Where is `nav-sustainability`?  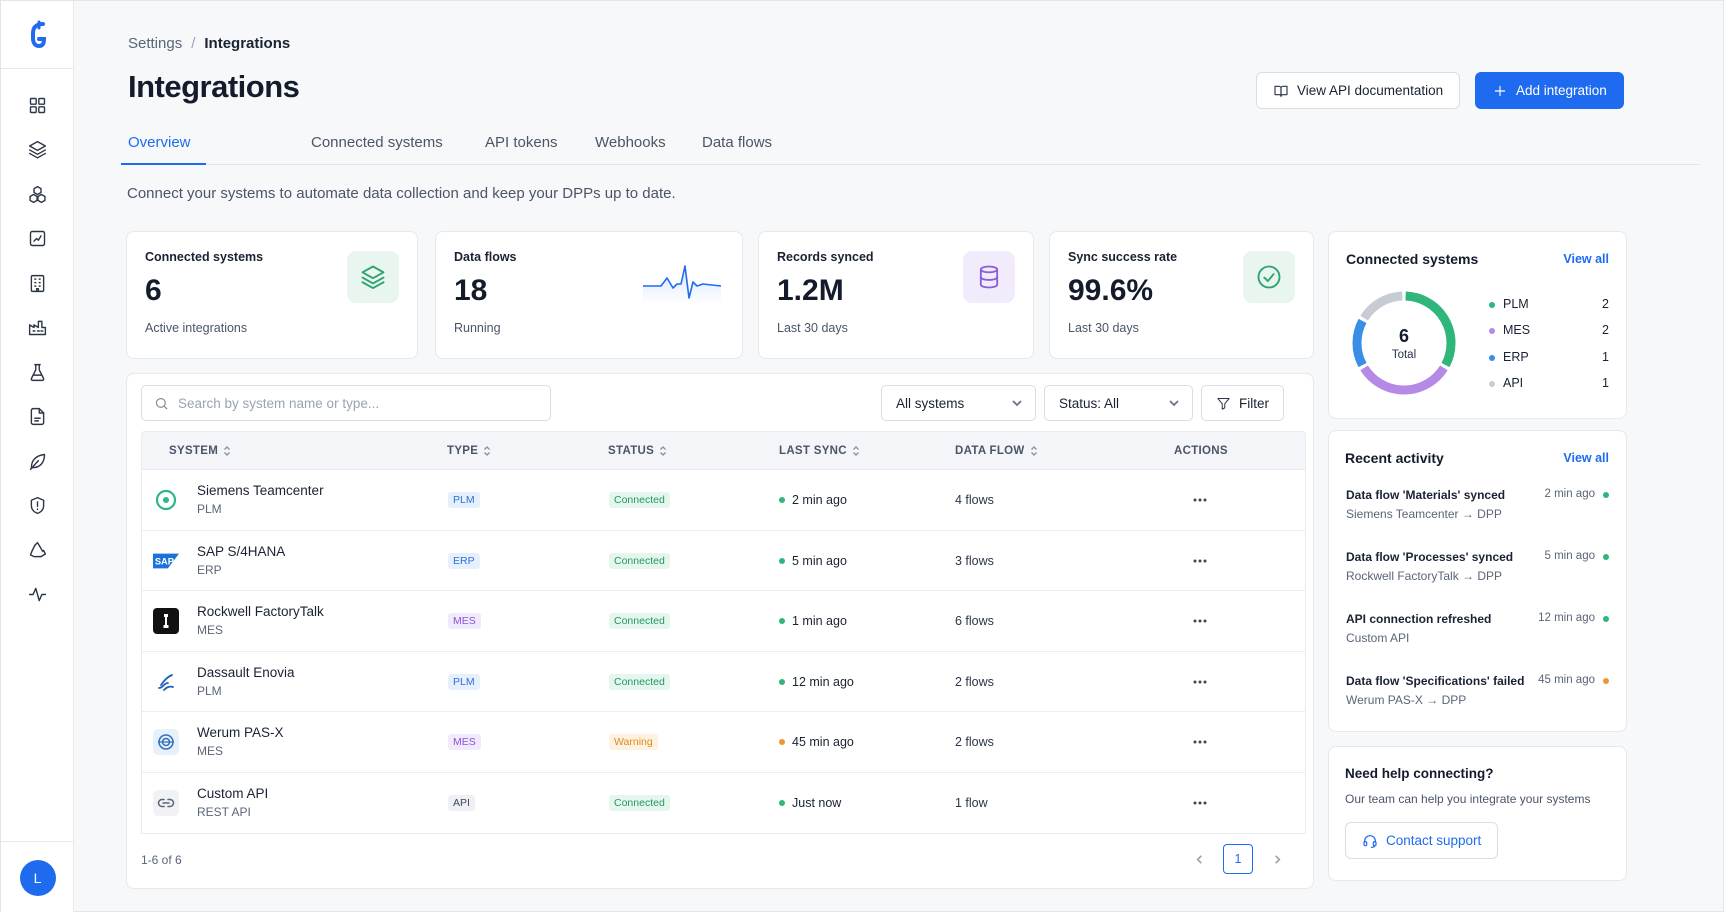
nav-sustainability is located at coordinates (37, 461).